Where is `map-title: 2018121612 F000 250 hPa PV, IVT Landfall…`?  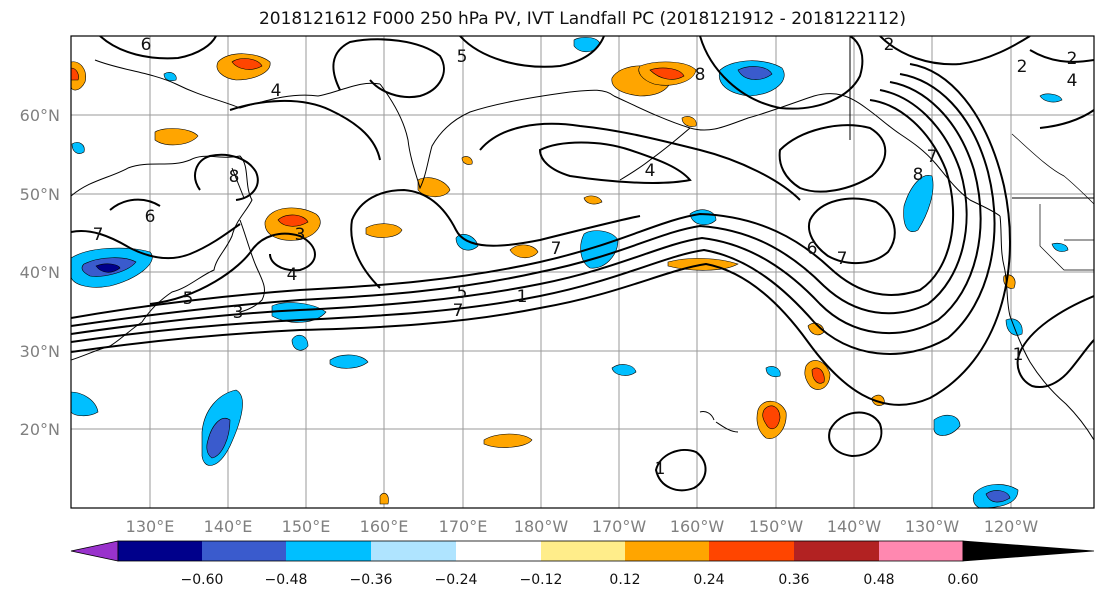 map-title: 2018121612 F000 250 hPa PV, IVT Landfall… is located at coordinates (582, 19).